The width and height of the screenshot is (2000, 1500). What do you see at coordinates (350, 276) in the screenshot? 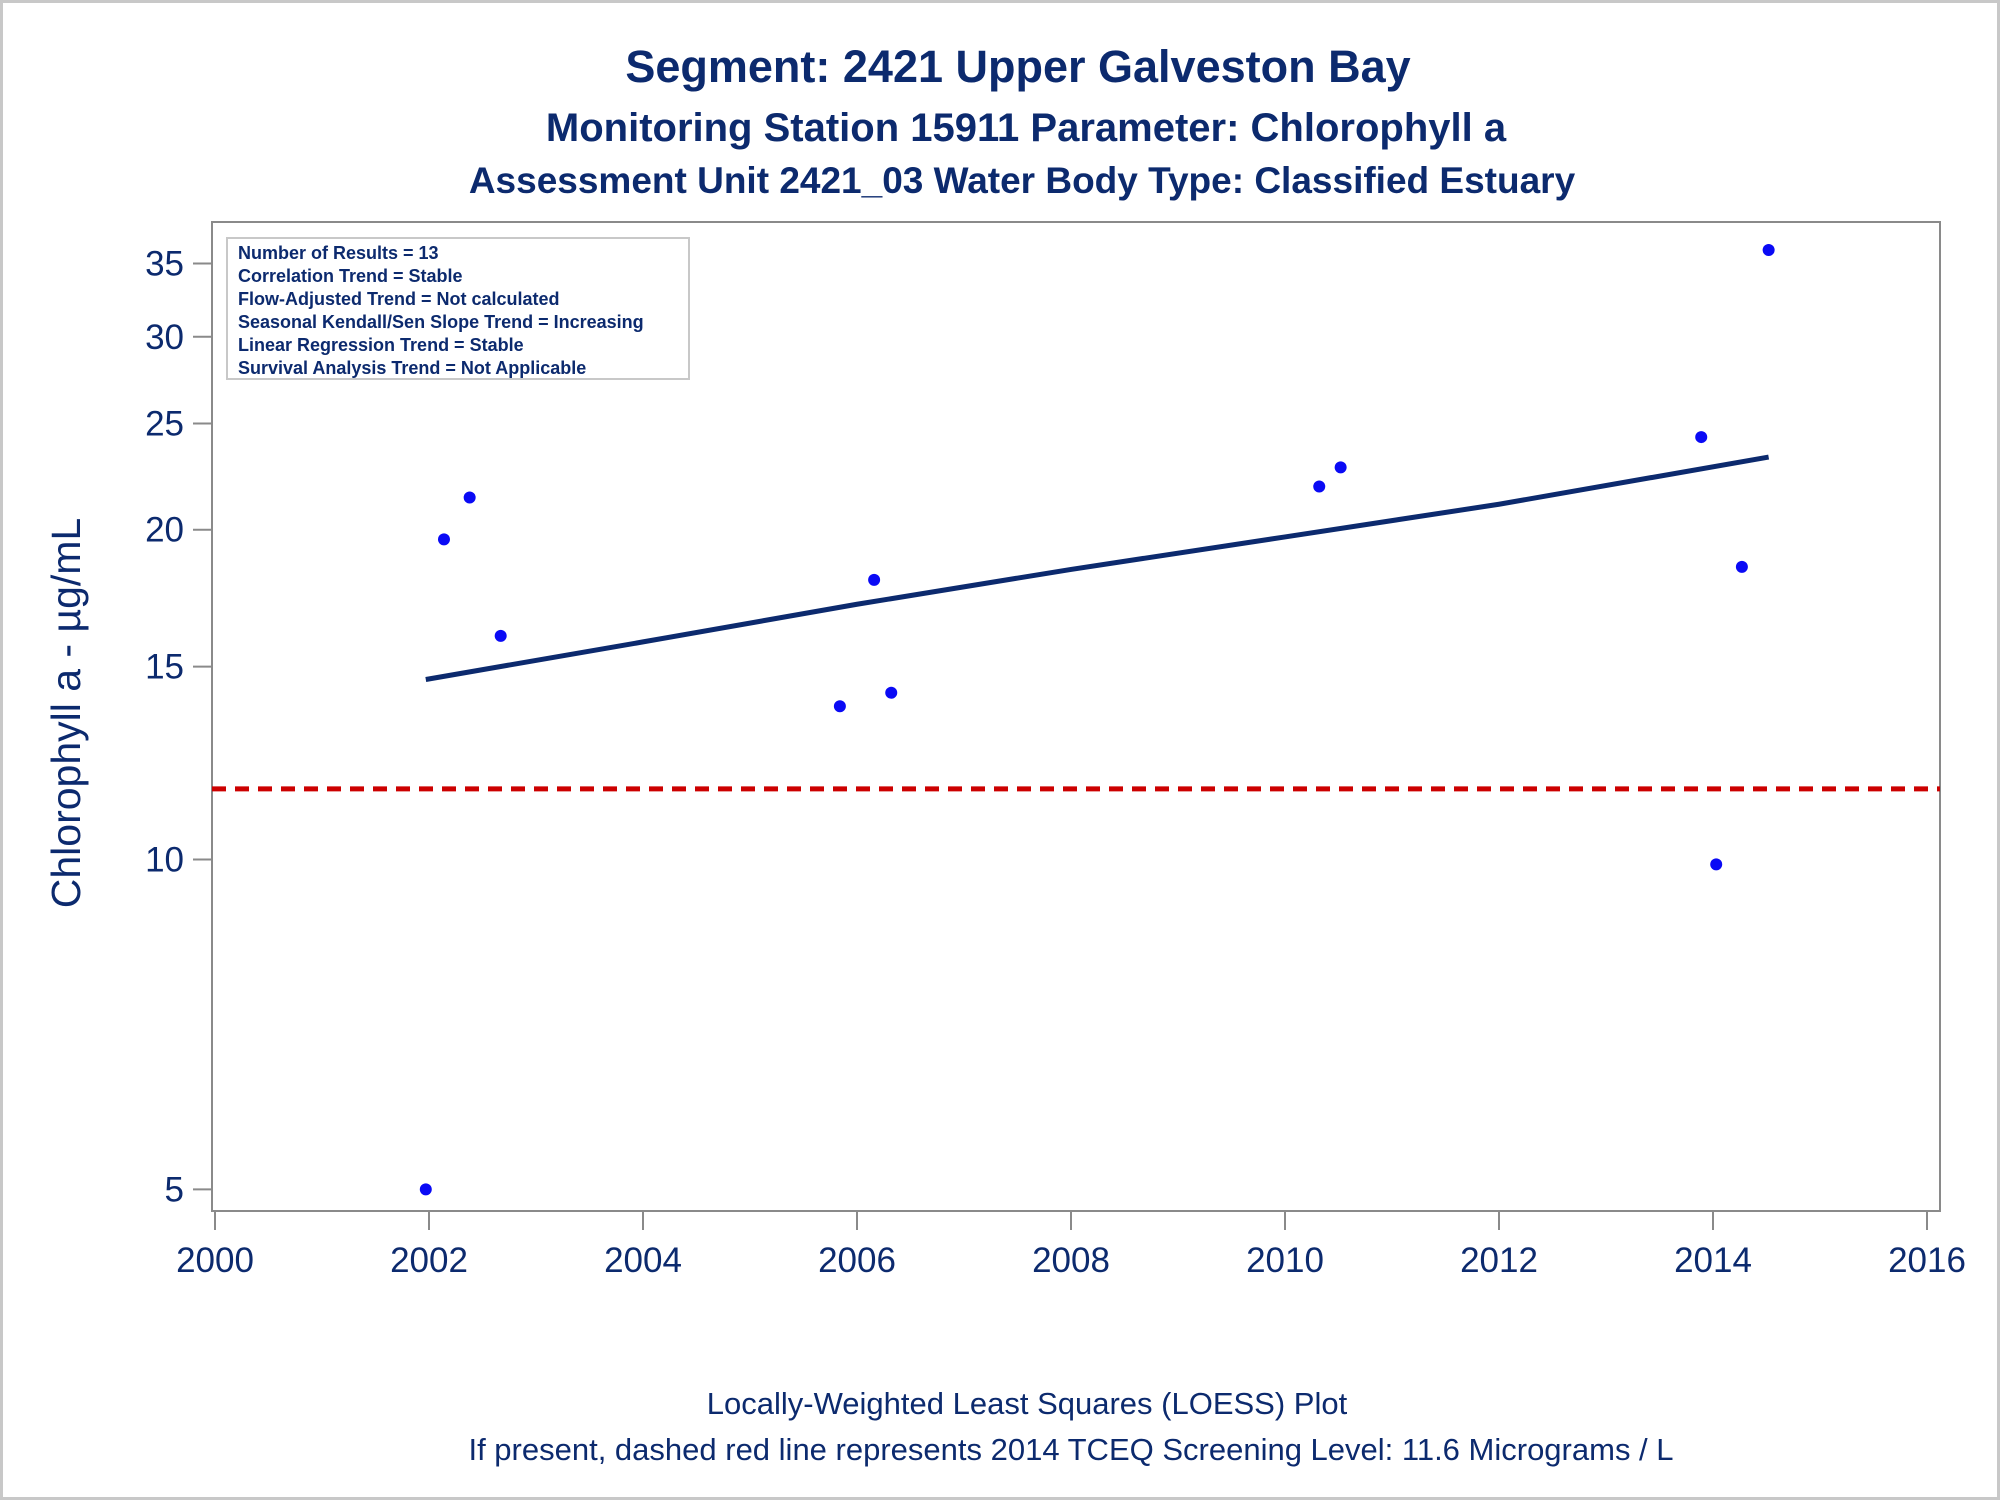
I see `stat-correlation-trend: Correlation Trend = Stable` at bounding box center [350, 276].